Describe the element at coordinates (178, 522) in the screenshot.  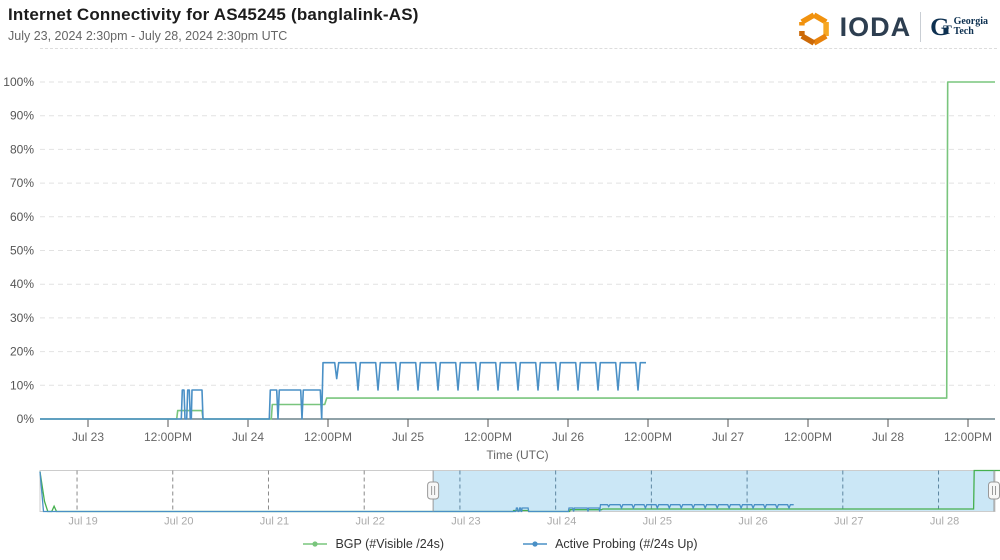
I see `navigator-tick-label: Jul 20` at that location.